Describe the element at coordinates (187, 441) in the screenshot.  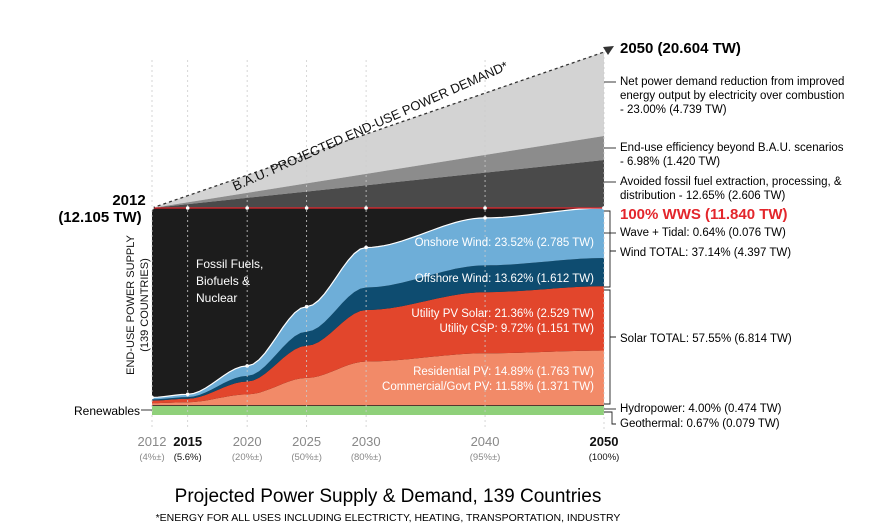
I see `x-tick-year-2015: 2015` at that location.